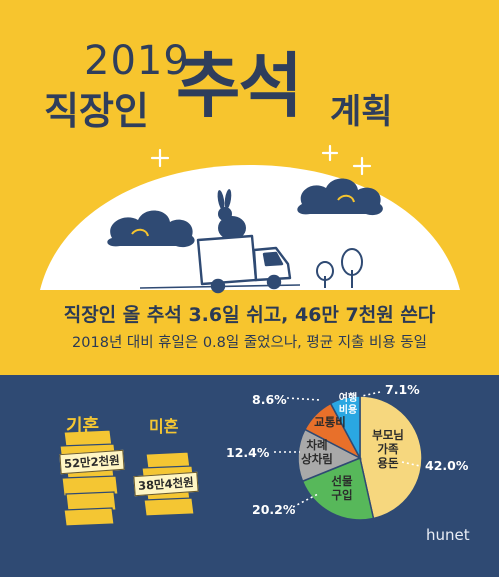 Image resolution: width=499 pixels, height=577 pixels. What do you see at coordinates (269, 399) in the screenshot?
I see `pct-label-3: 8.6%` at bounding box center [269, 399].